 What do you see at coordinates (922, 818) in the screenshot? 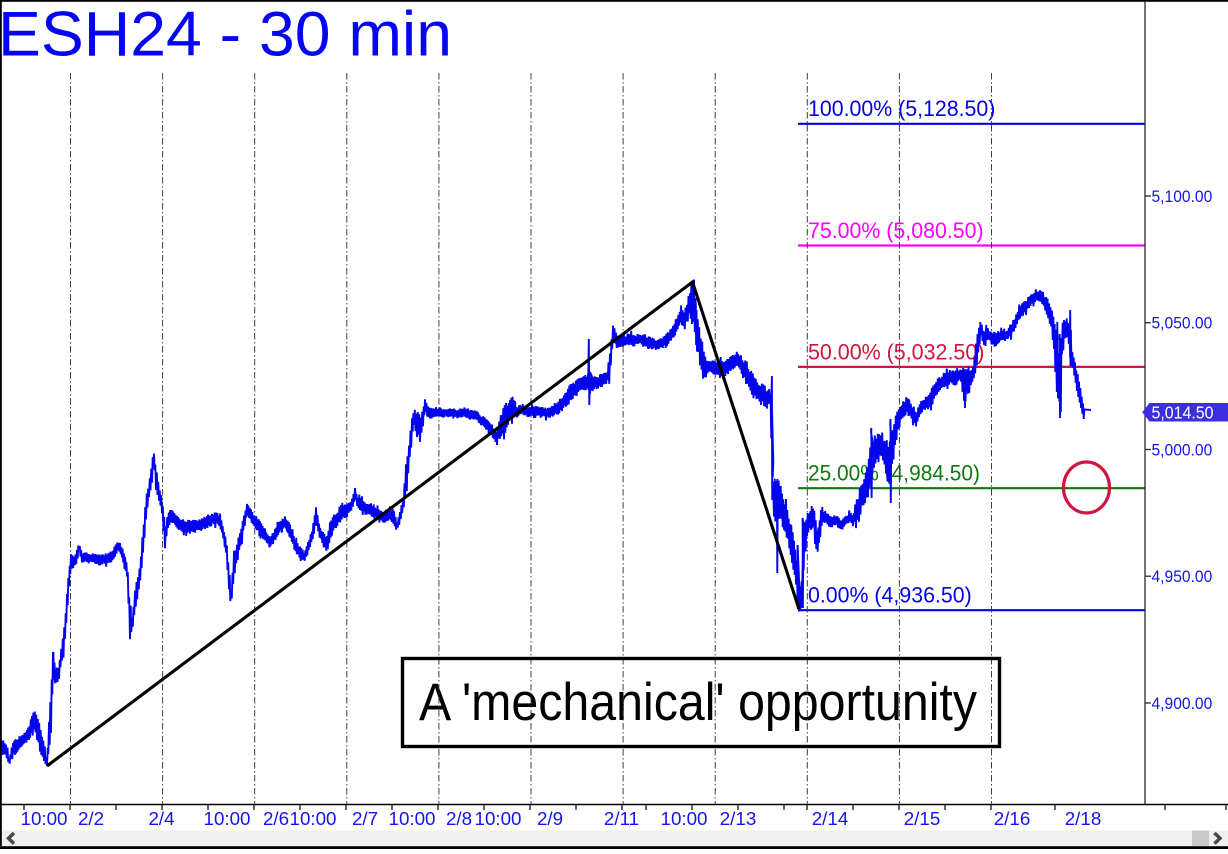
I see `svg-text: 2/15` at bounding box center [922, 818].